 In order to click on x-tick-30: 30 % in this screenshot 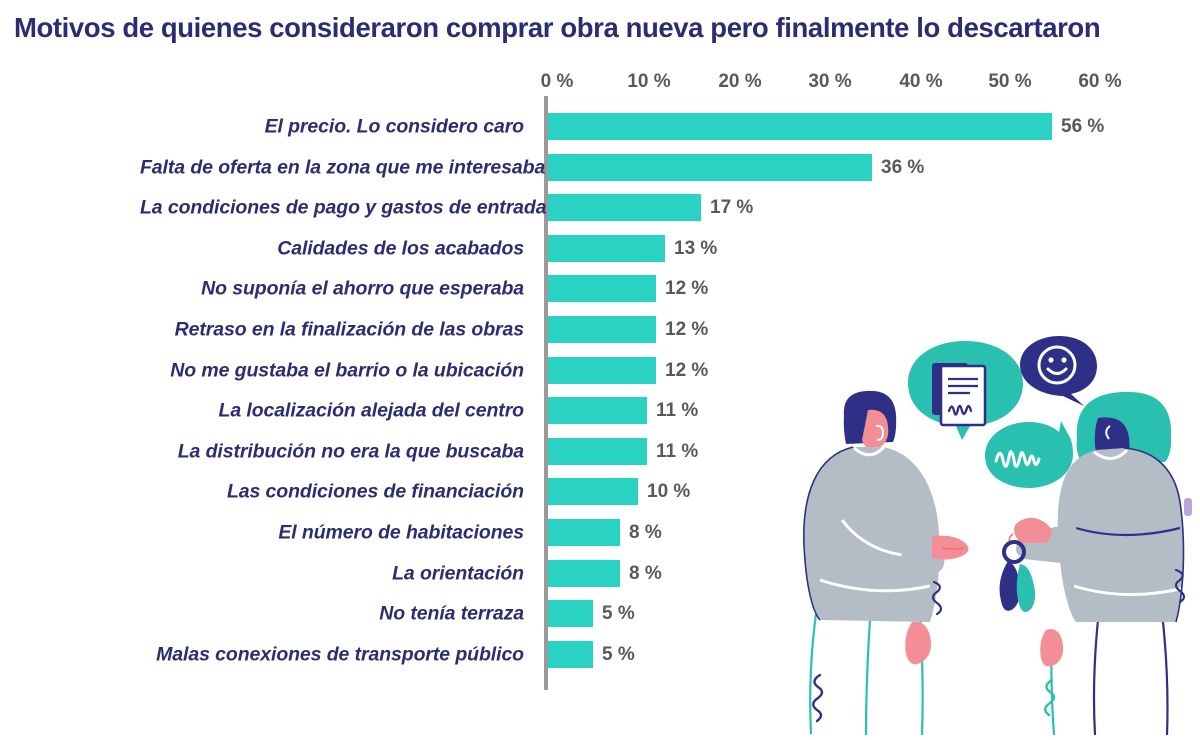, I will do `click(830, 81)`.